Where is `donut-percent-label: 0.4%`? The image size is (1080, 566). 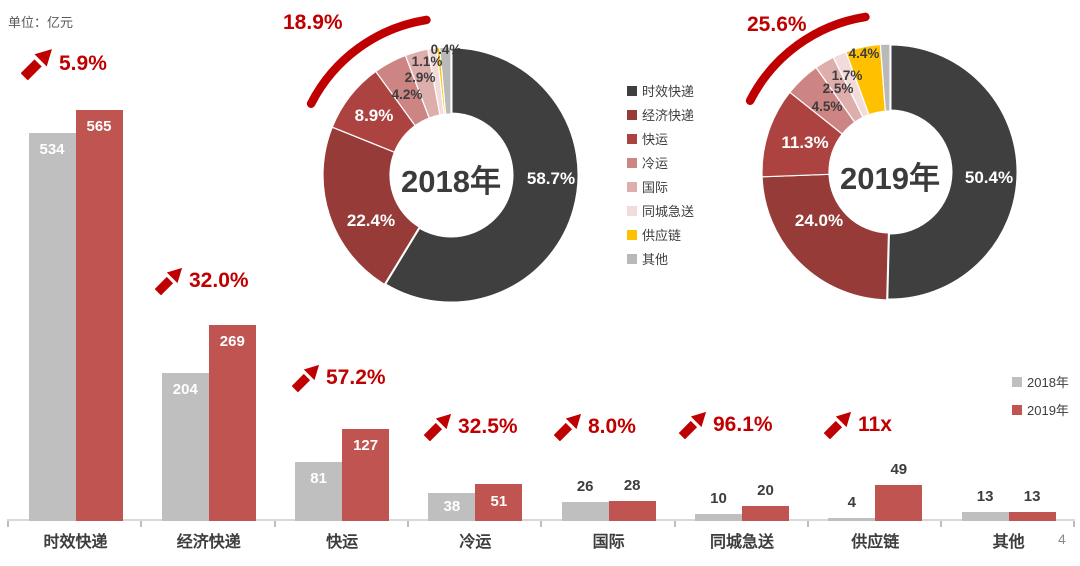
donut-percent-label: 0.4% is located at coordinates (446, 49).